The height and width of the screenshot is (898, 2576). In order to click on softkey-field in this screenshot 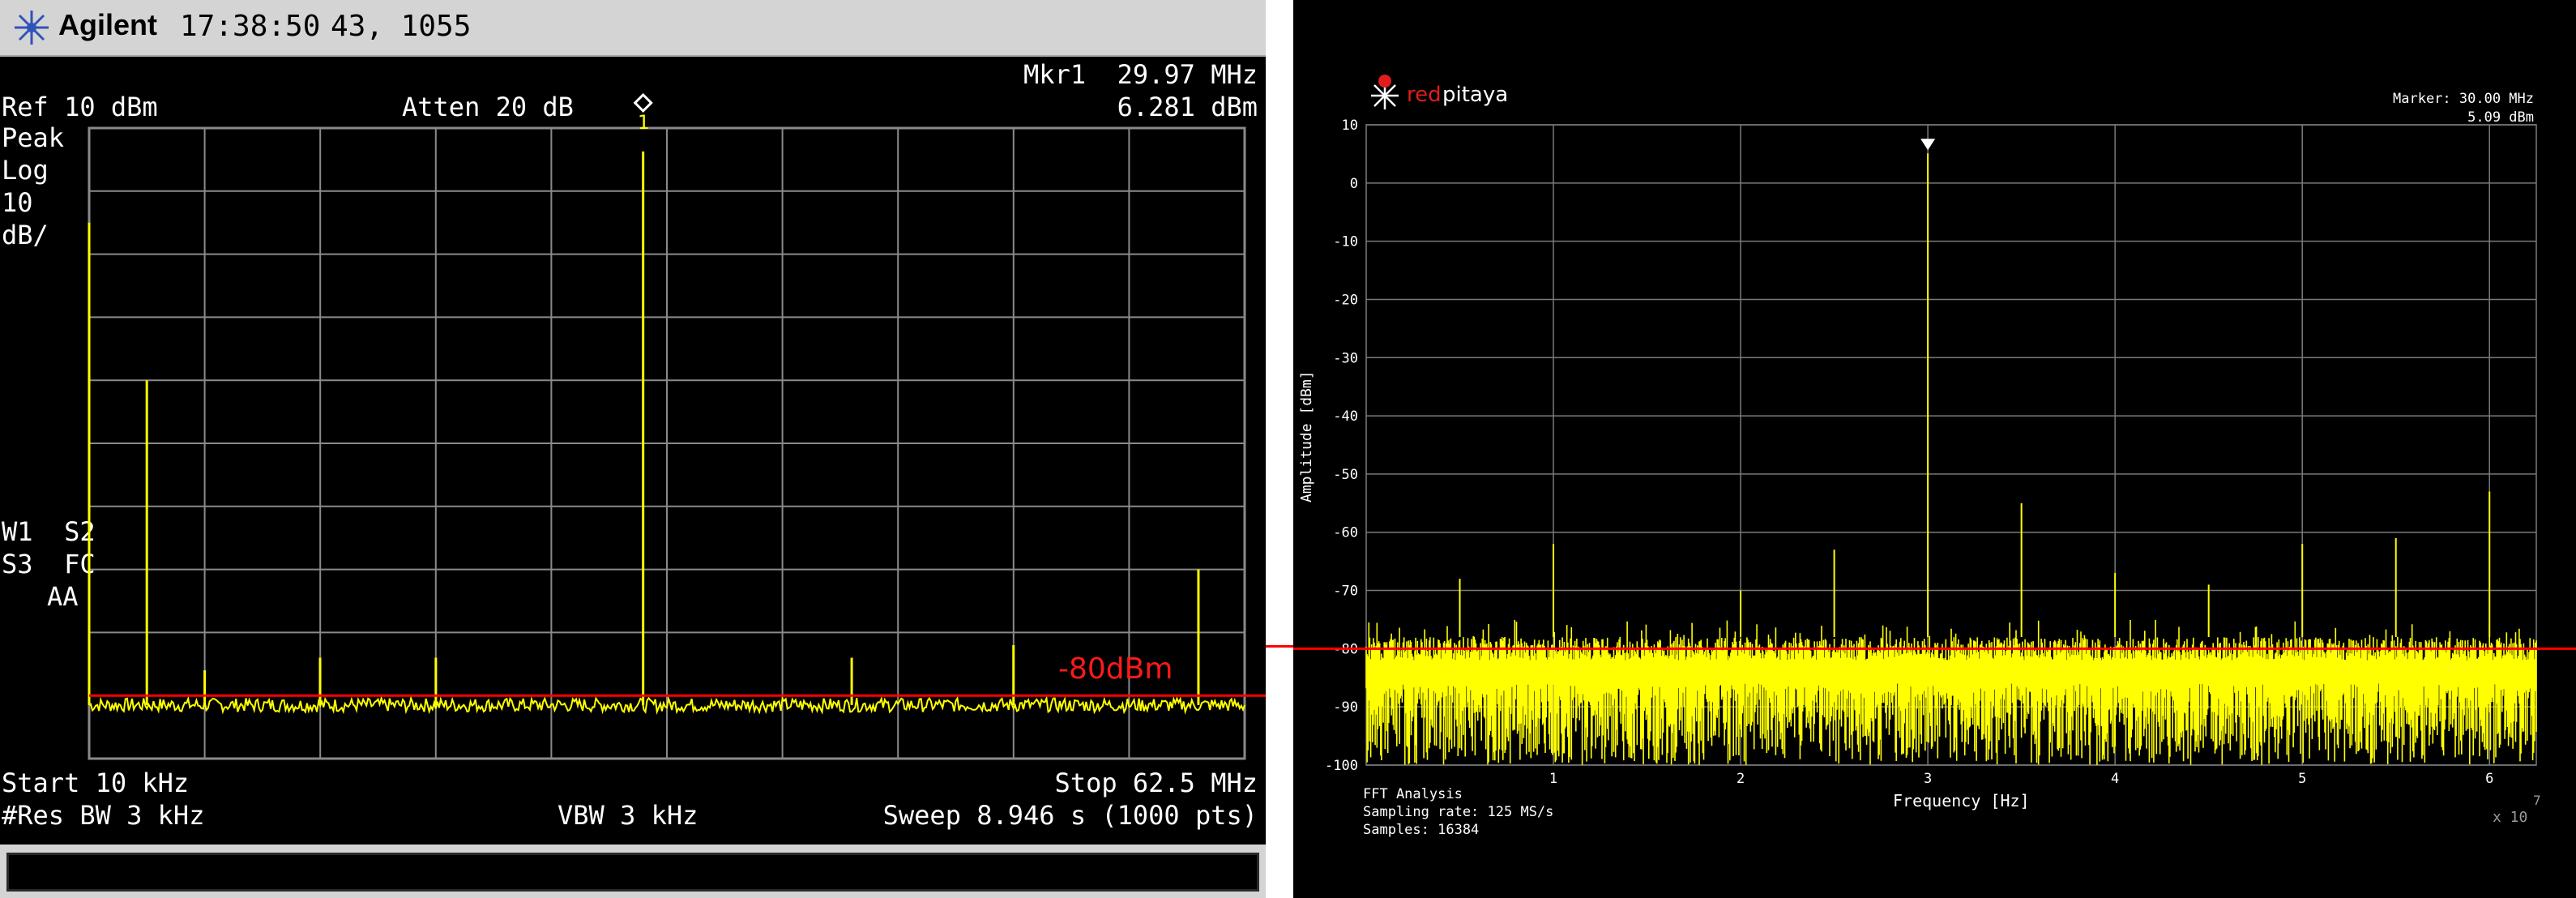, I will do `click(632, 872)`.